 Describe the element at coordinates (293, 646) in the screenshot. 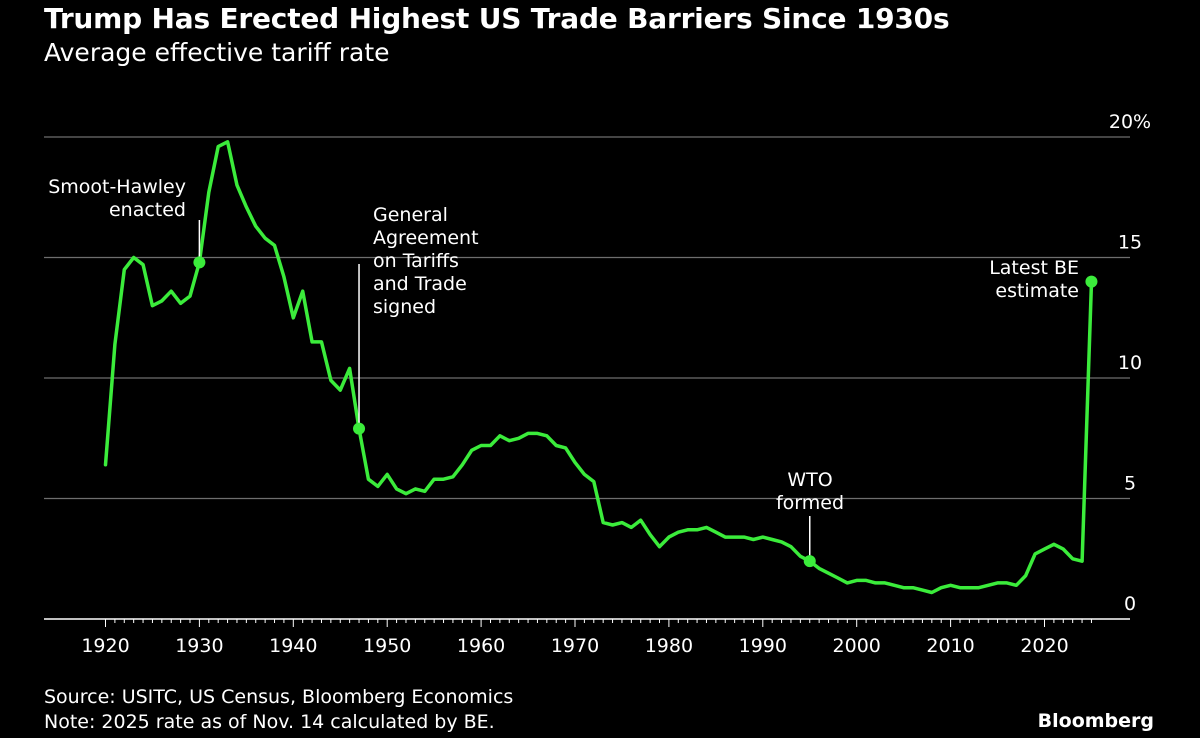

I see `x-tick-label-1940: 1940` at that location.